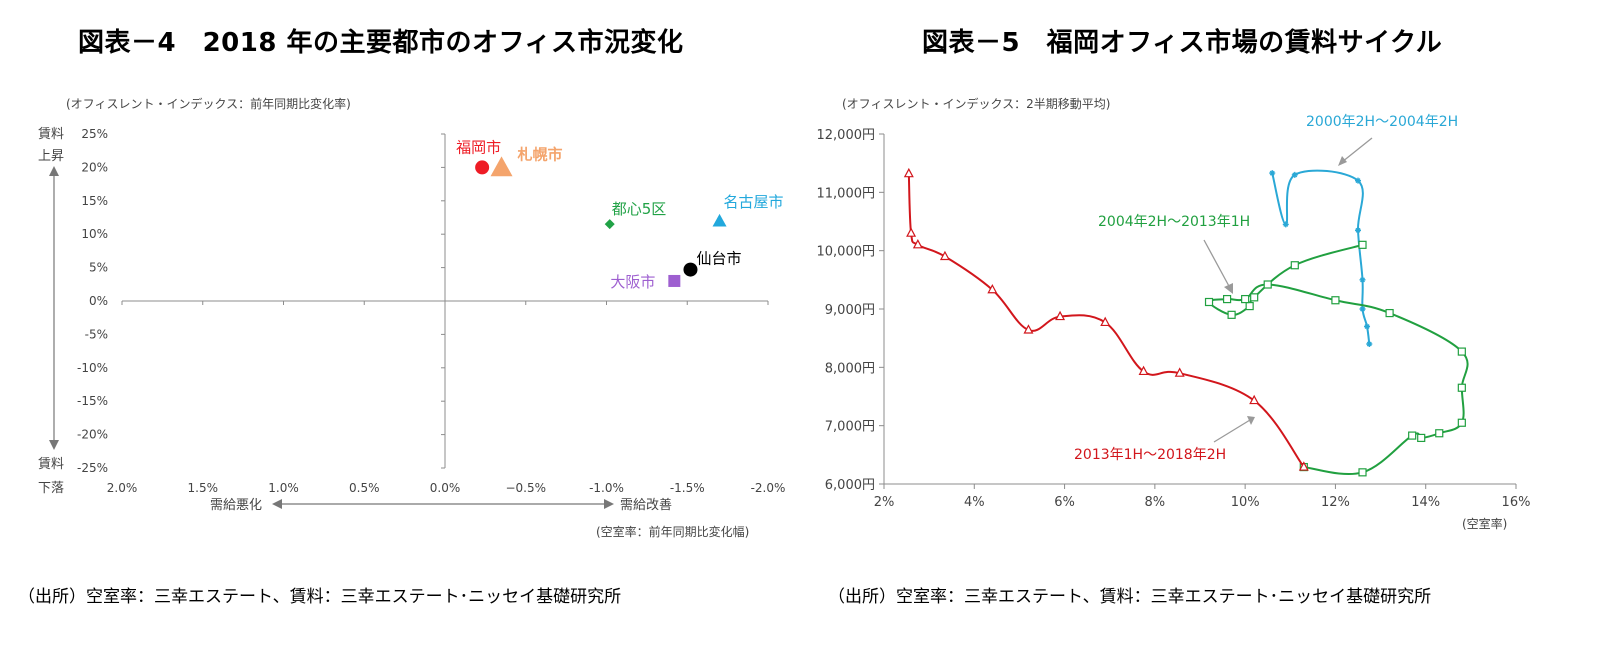 This screenshot has height=648, width=1600. Describe the element at coordinates (1484, 523) in the screenshot. I see `x-axis-title: (空室率)` at that location.